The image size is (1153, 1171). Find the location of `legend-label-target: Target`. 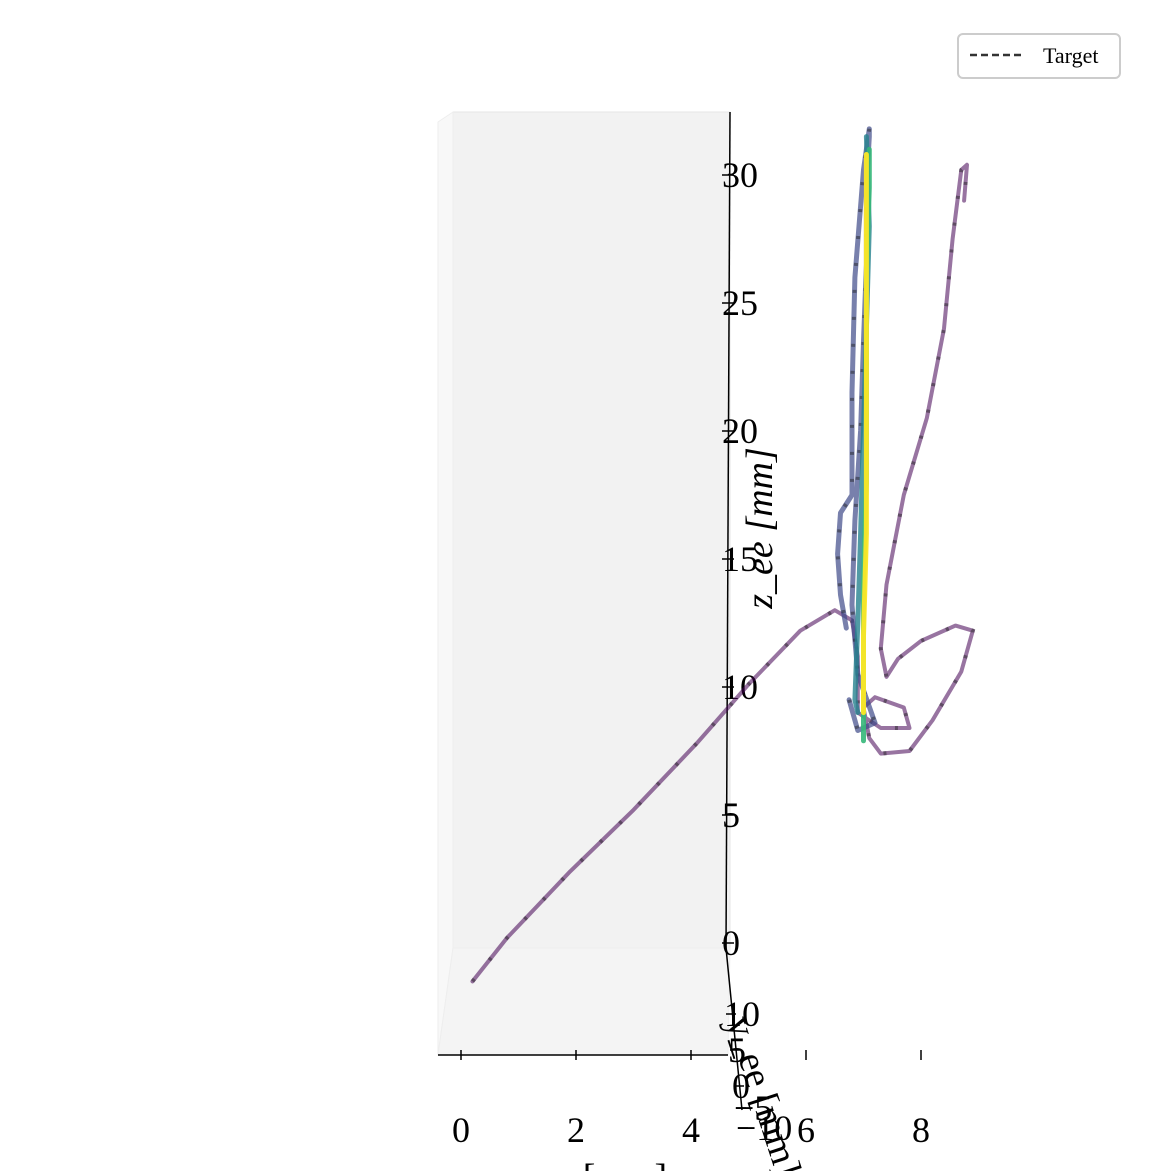

legend-label-target: Target is located at coordinates (1070, 55).